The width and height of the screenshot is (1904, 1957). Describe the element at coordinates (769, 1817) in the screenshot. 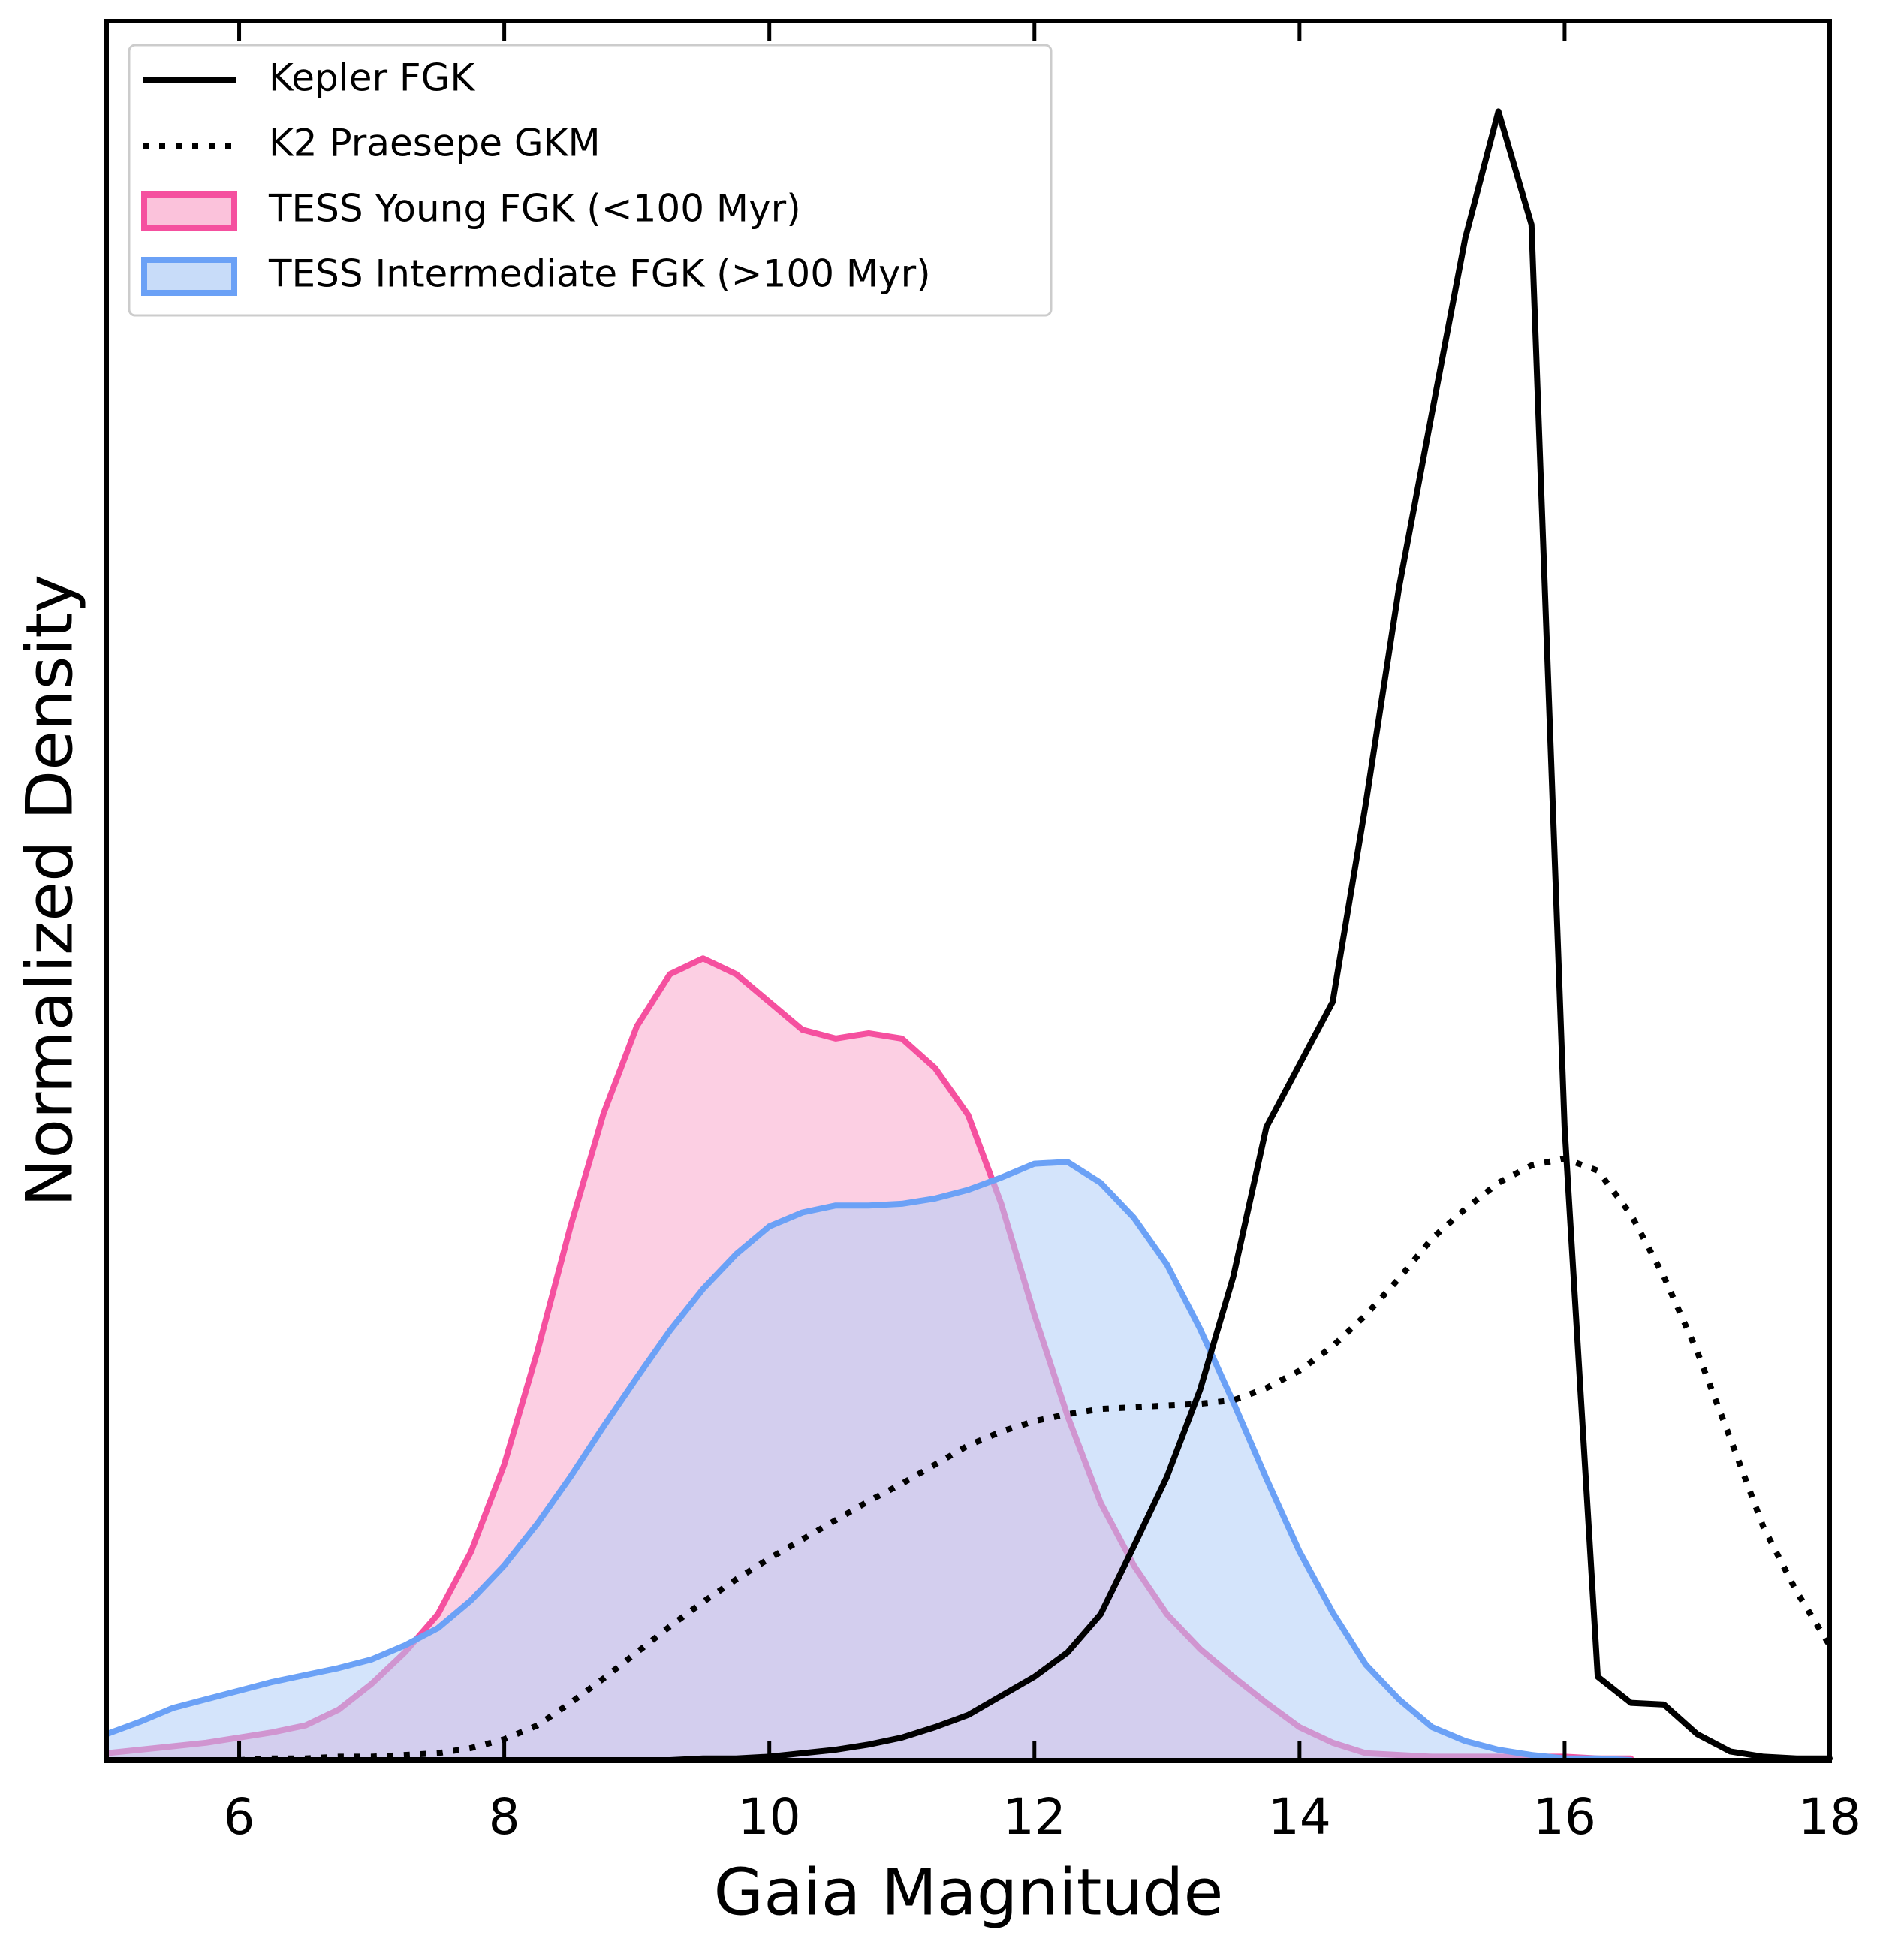

I see `x-tick-label: 10` at that location.